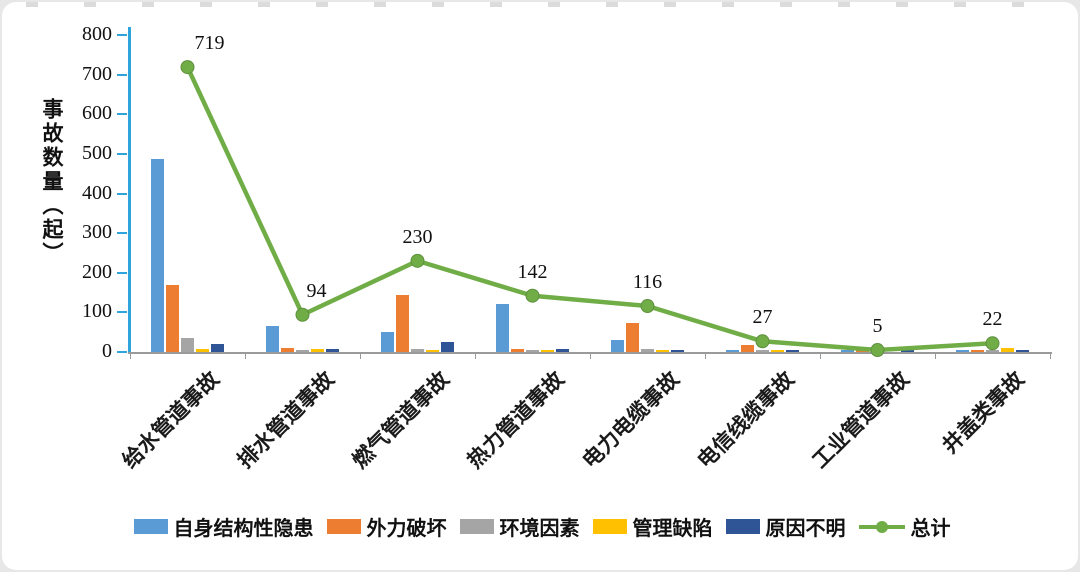 The width and height of the screenshot is (1080, 572). Describe the element at coordinates (647, 282) in the screenshot. I see `total-value-label: 116` at that location.